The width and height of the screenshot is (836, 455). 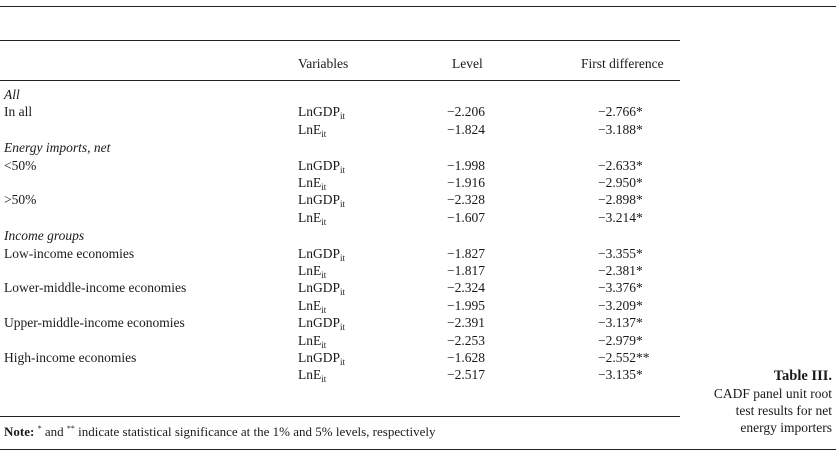 What do you see at coordinates (20, 165) in the screenshot?
I see `group-label: <50%` at bounding box center [20, 165].